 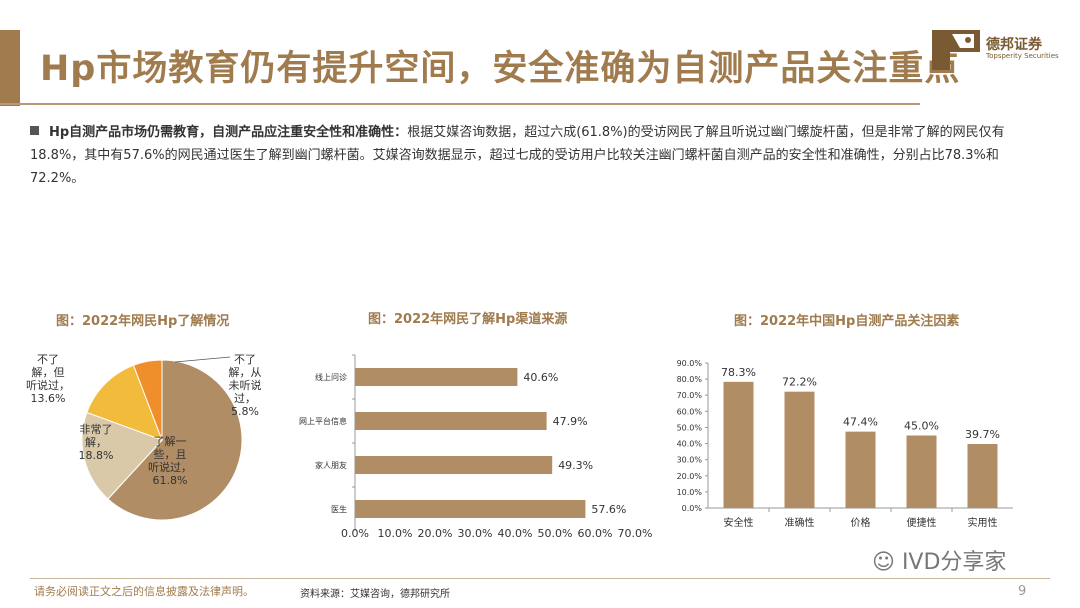 What do you see at coordinates (847, 321) in the screenshot?
I see `vbar-chart-title: 图：2022年中国Hp自测产品关注因素` at bounding box center [847, 321].